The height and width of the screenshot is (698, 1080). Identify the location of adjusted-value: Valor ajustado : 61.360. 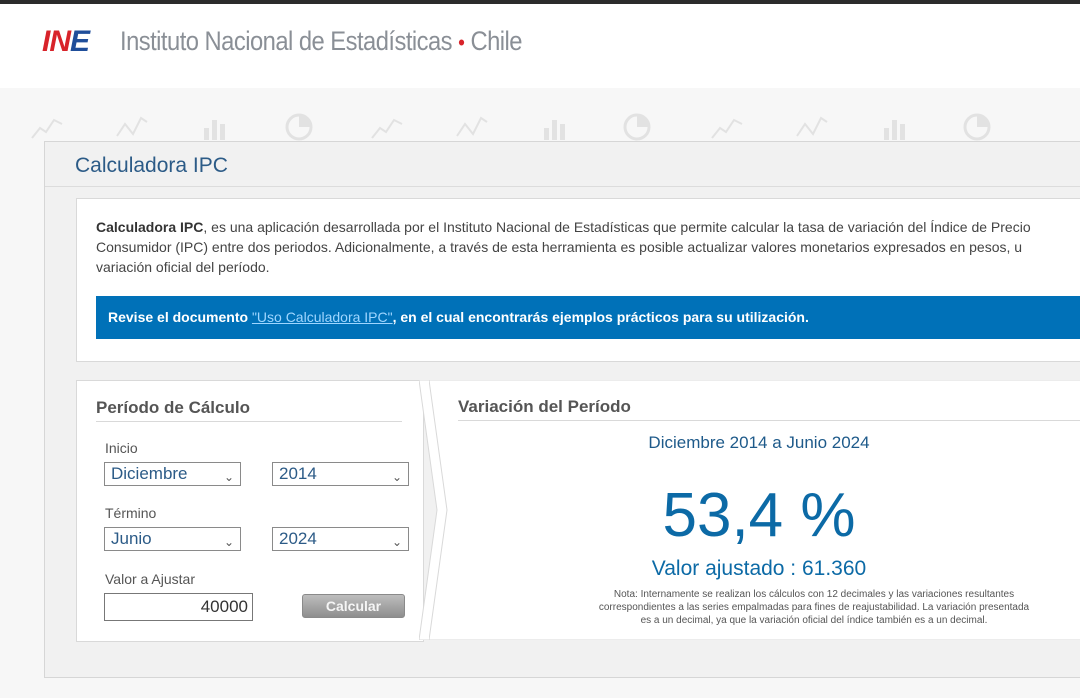
(759, 568).